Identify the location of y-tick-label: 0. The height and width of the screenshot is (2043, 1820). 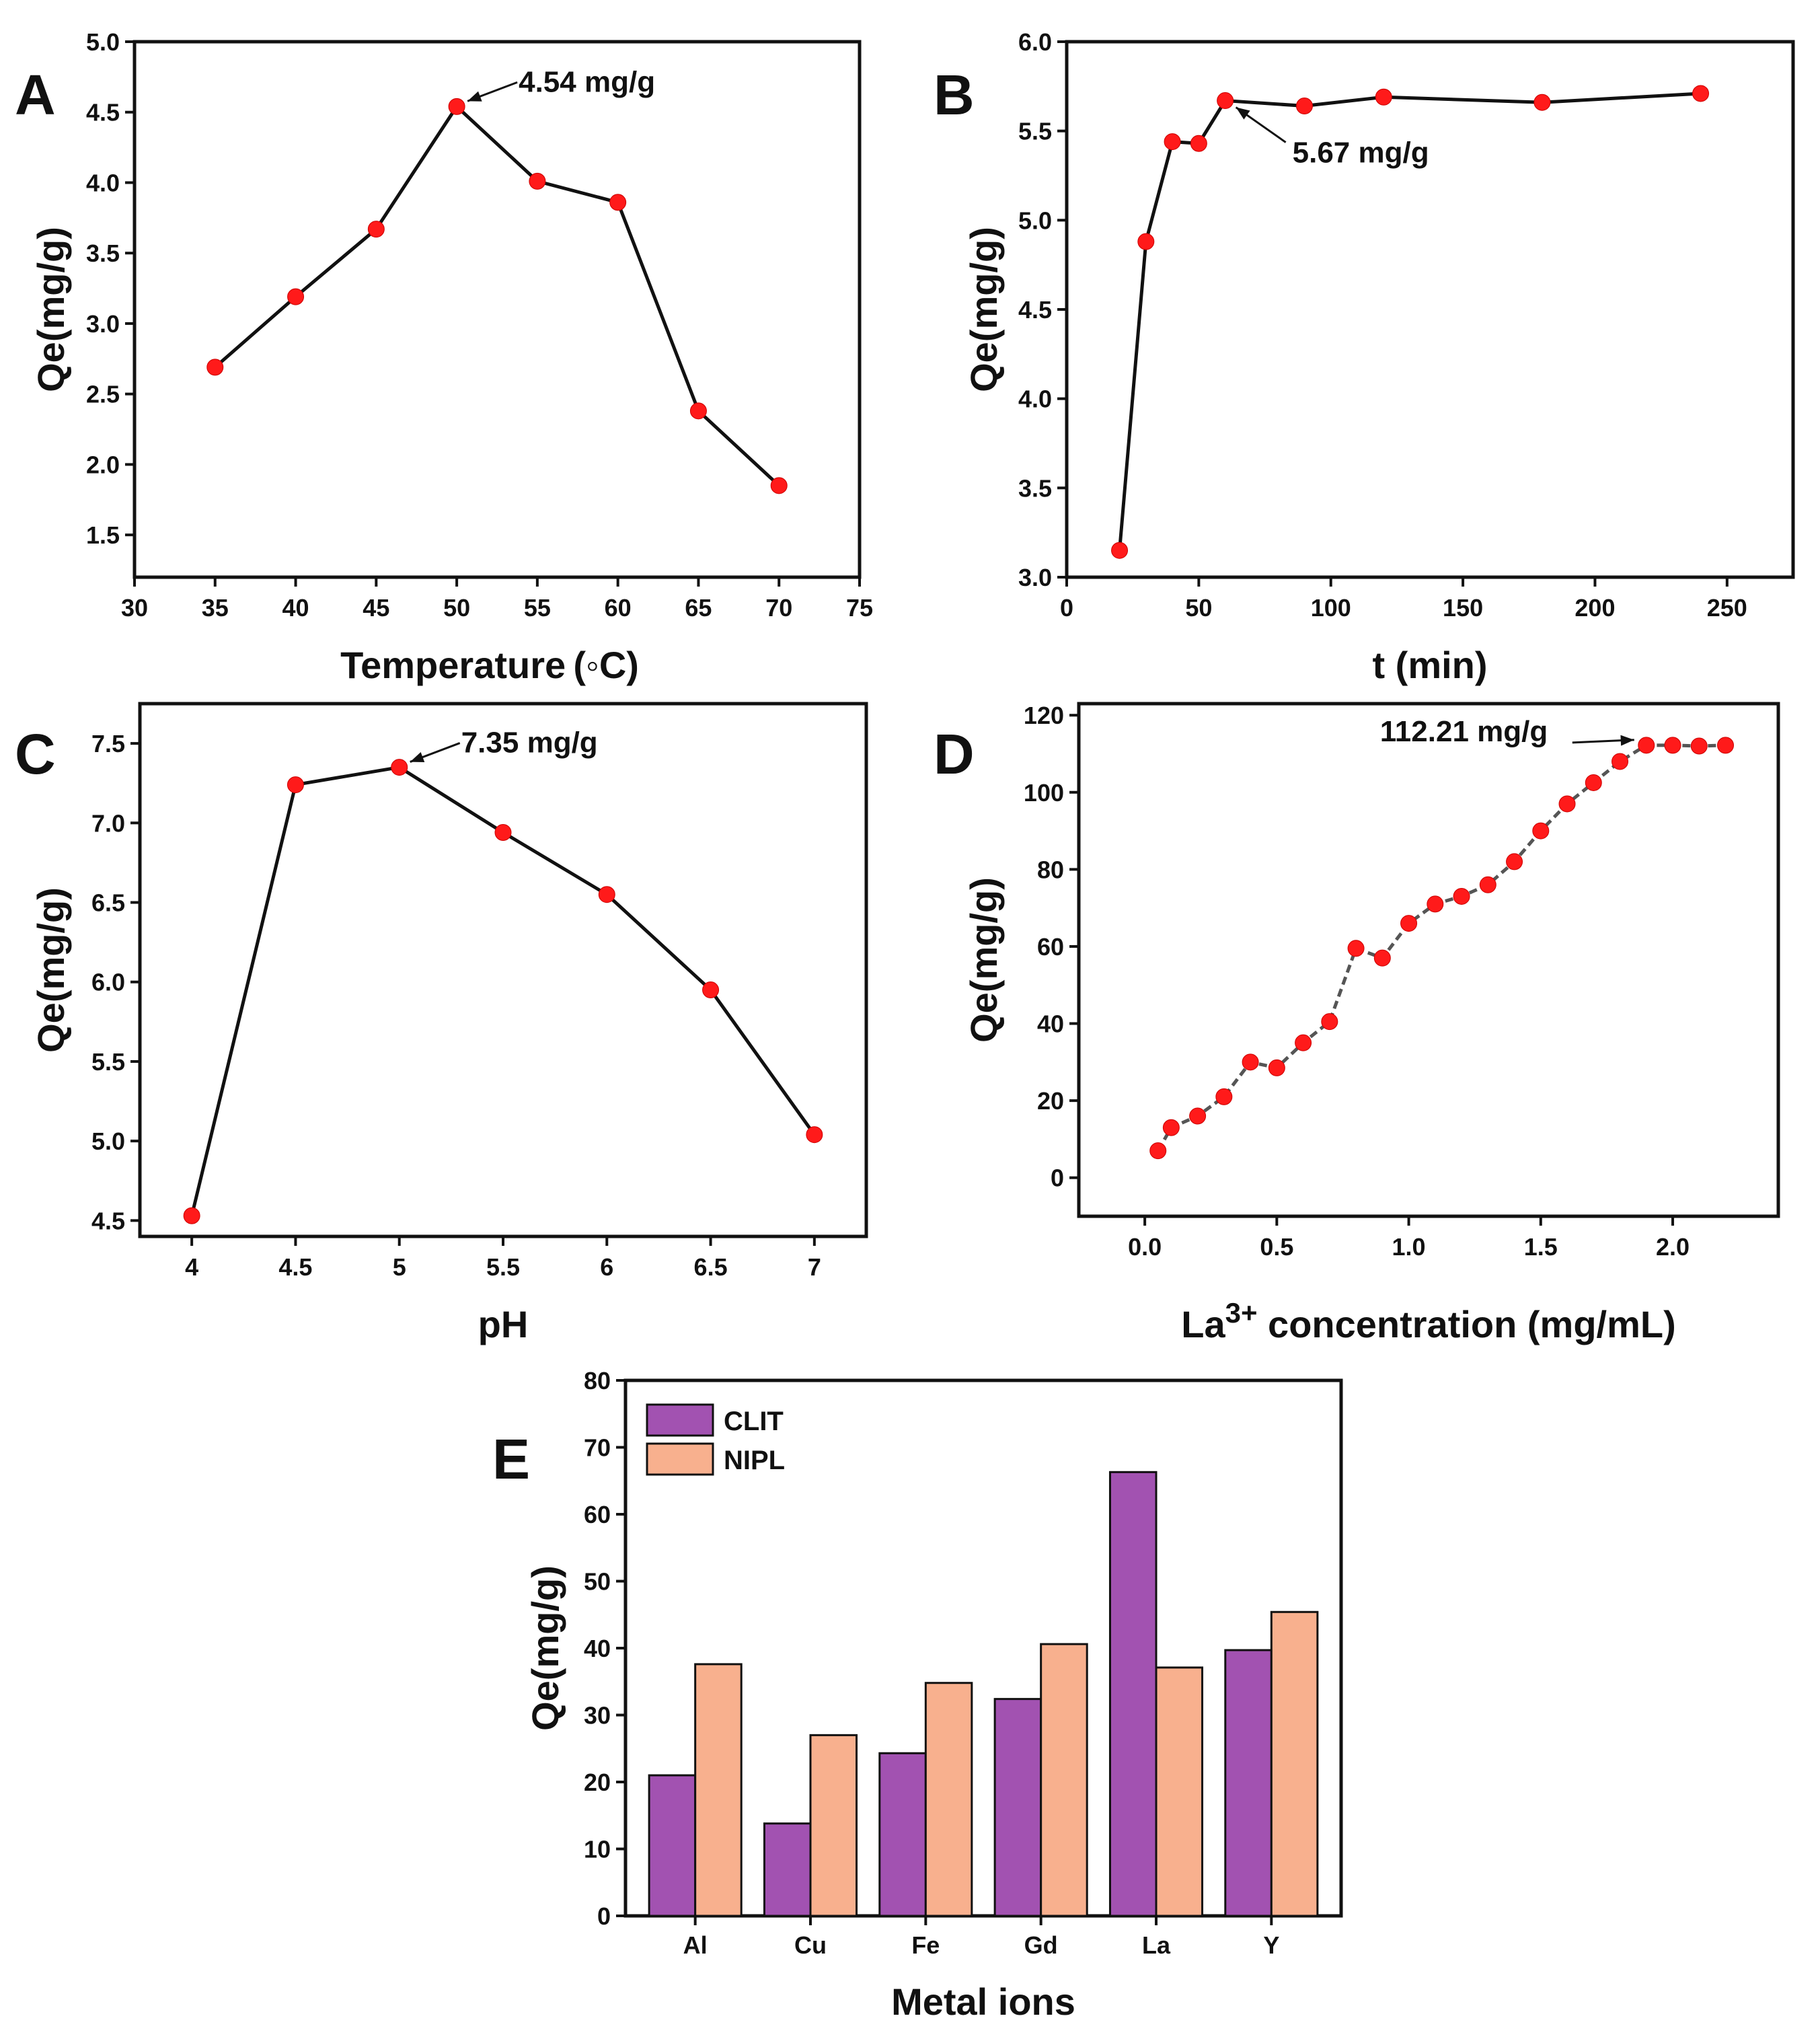
(1058, 1178).